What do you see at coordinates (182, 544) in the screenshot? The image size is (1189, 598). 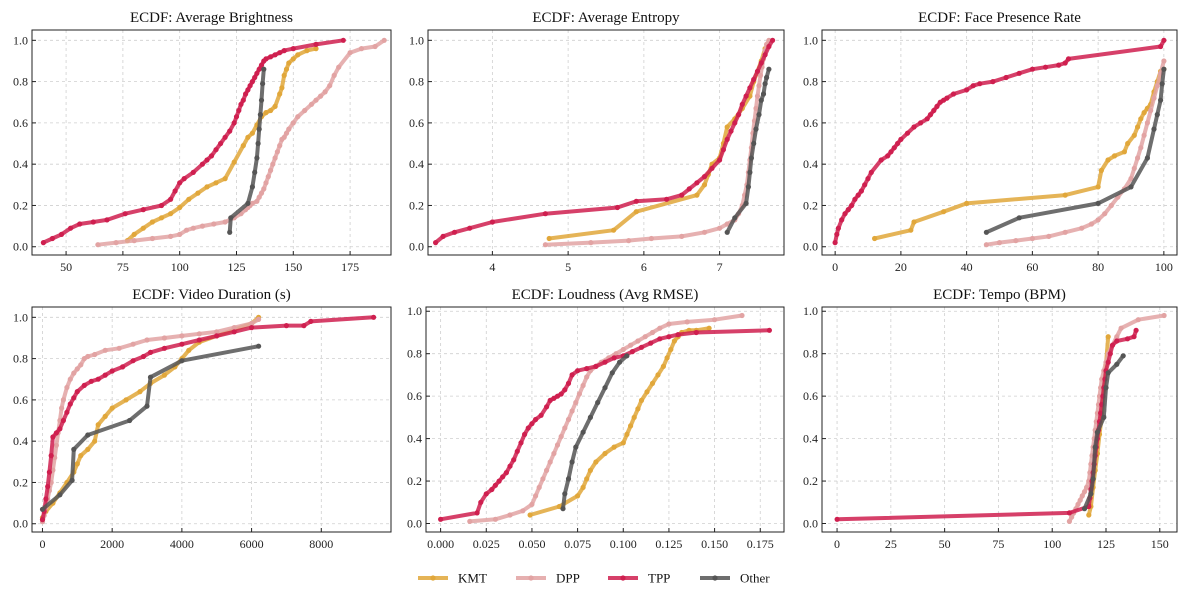 I see `chart-4-xtick-label: 4000` at bounding box center [182, 544].